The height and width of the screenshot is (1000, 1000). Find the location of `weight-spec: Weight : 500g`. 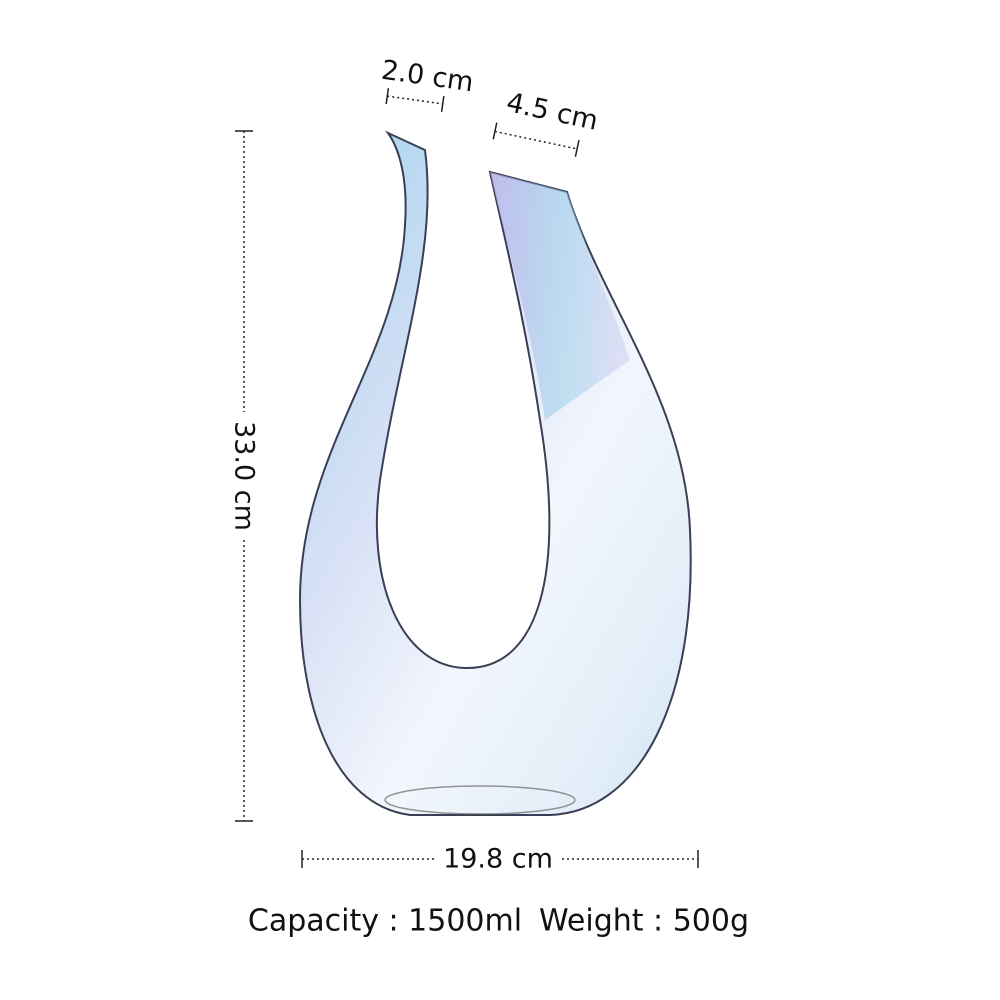

weight-spec: Weight : 500g is located at coordinates (644, 921).